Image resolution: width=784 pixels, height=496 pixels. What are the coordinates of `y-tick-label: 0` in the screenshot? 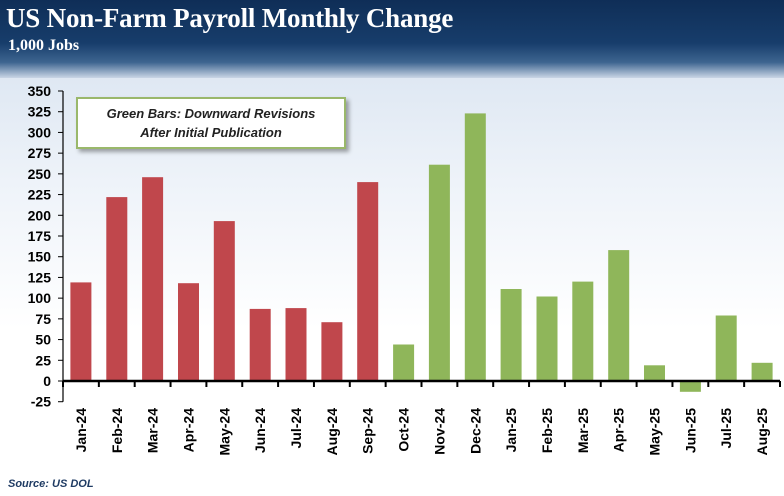 It's located at (47, 381).